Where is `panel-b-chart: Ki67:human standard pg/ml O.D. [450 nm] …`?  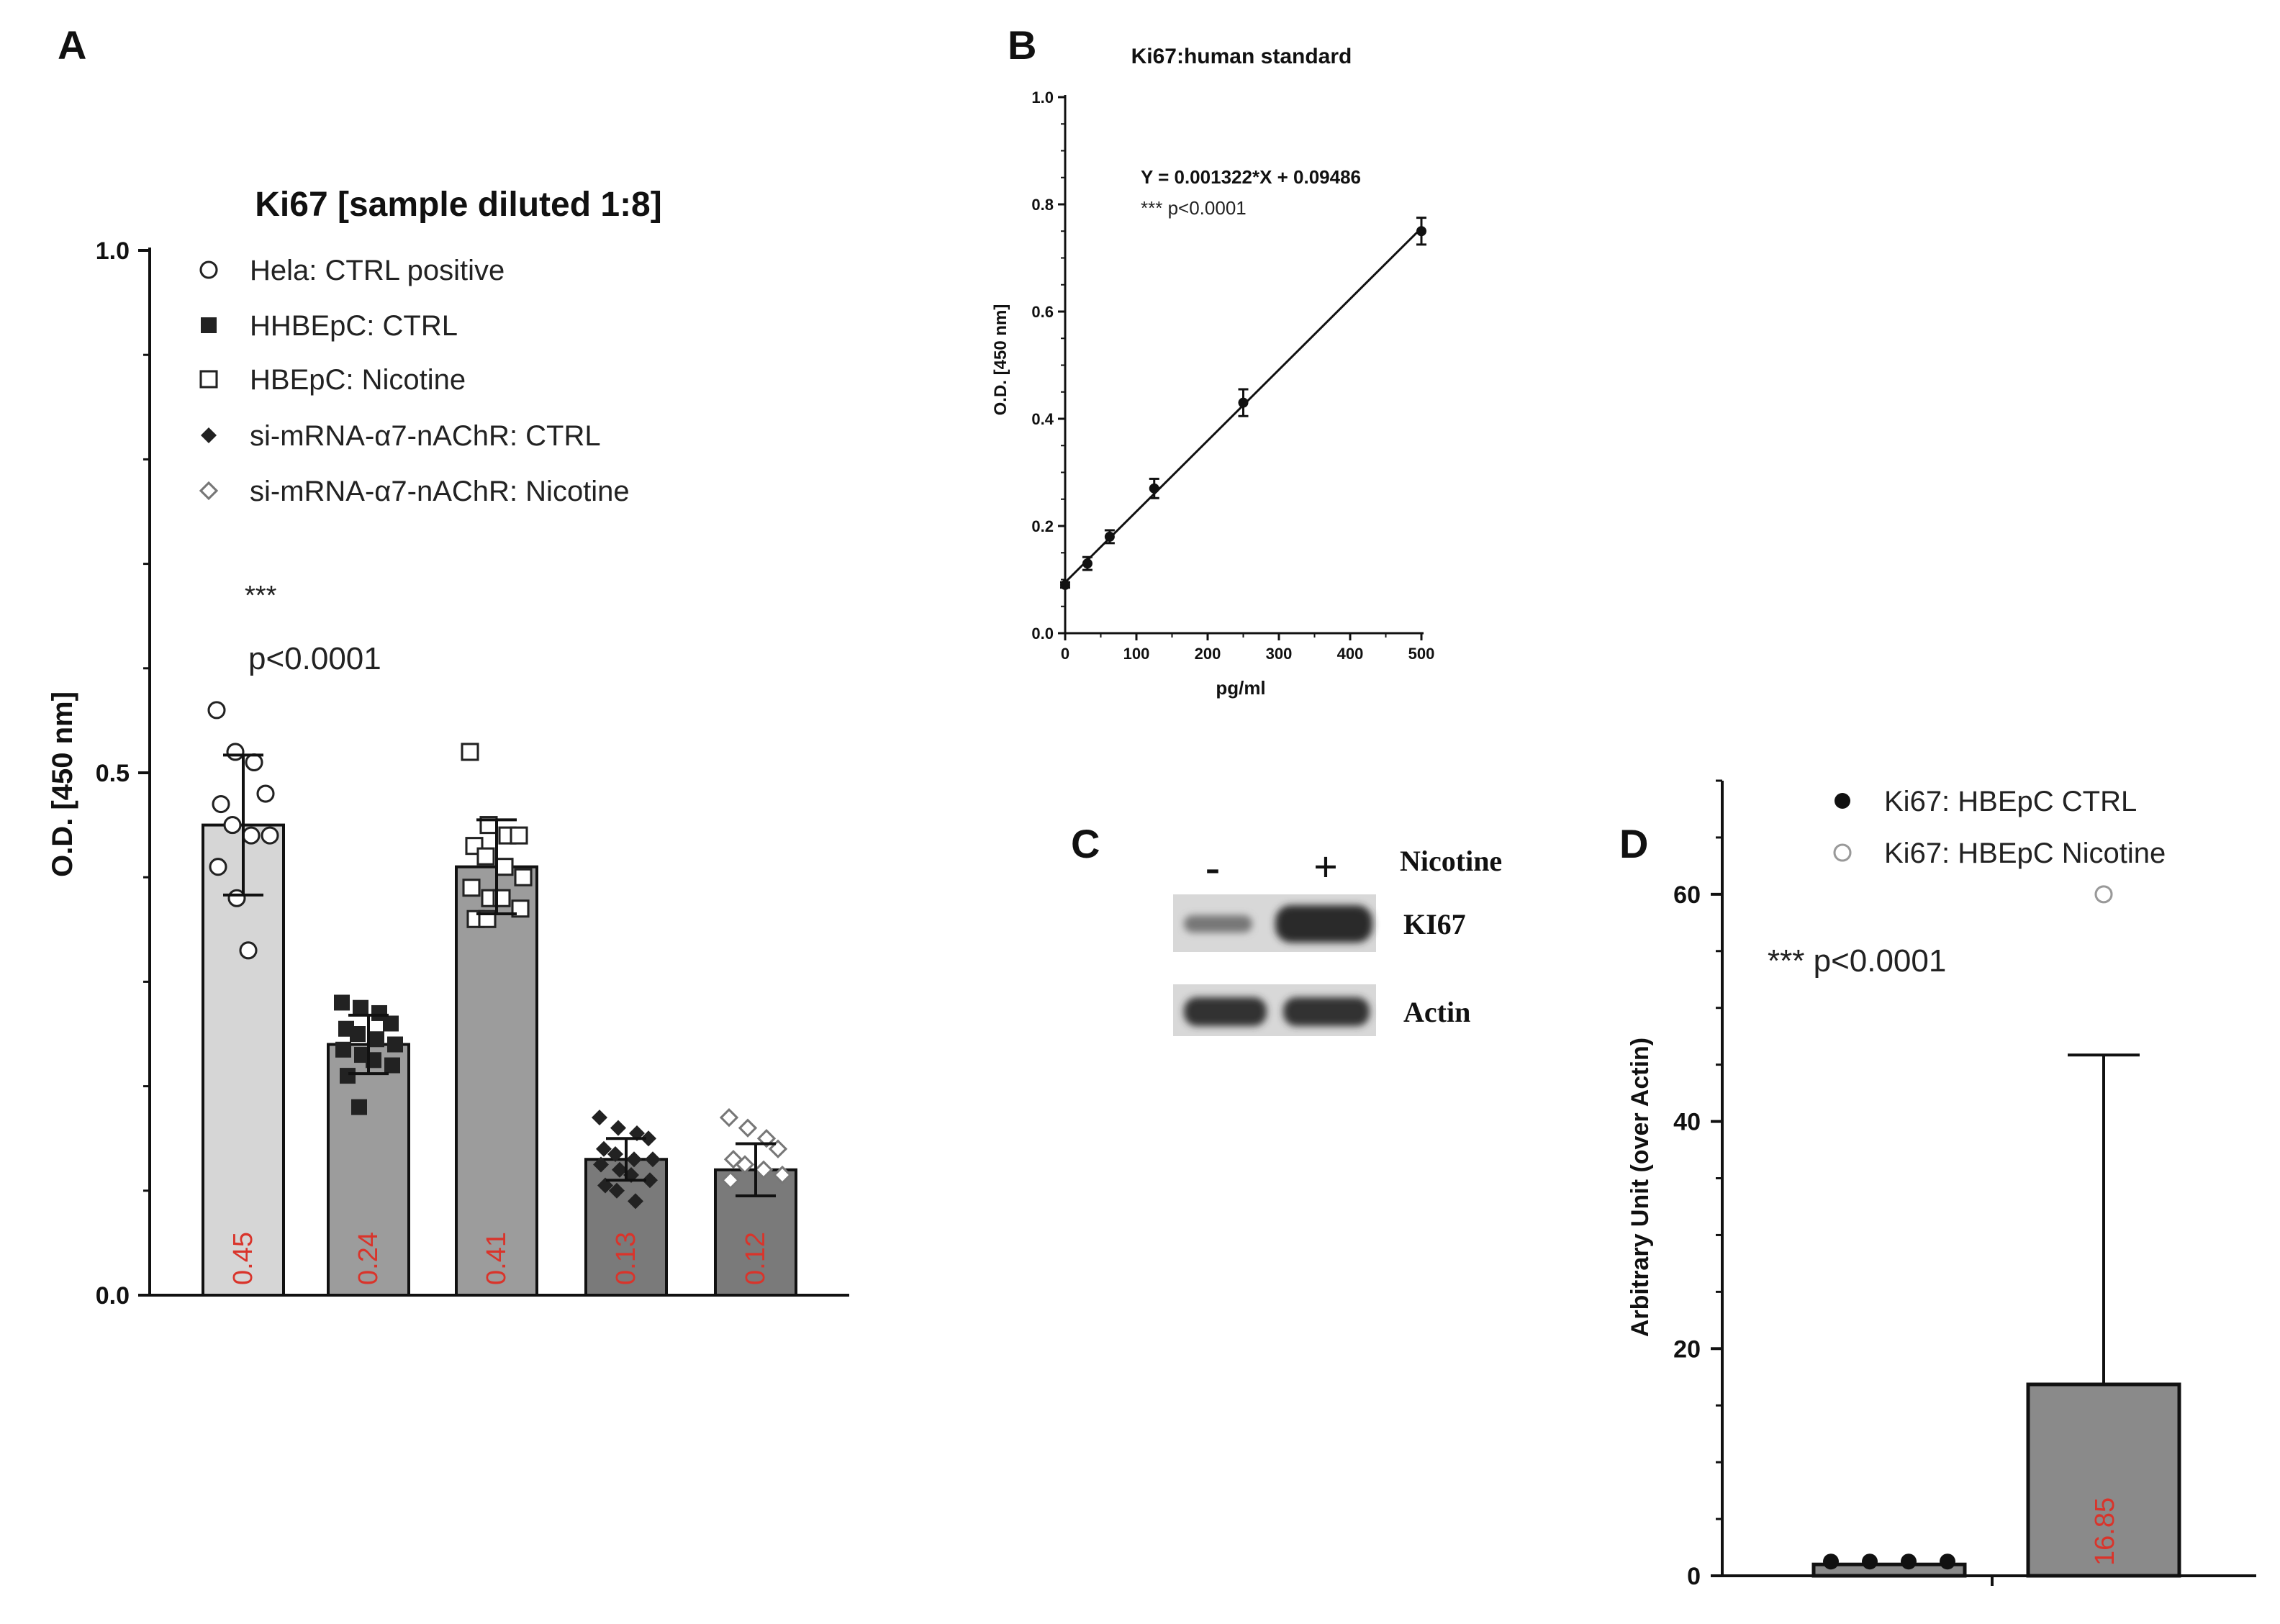
panel-b-chart: Ki67:human standard pg/ml O.D. [450 nm] … is located at coordinates (1213, 372).